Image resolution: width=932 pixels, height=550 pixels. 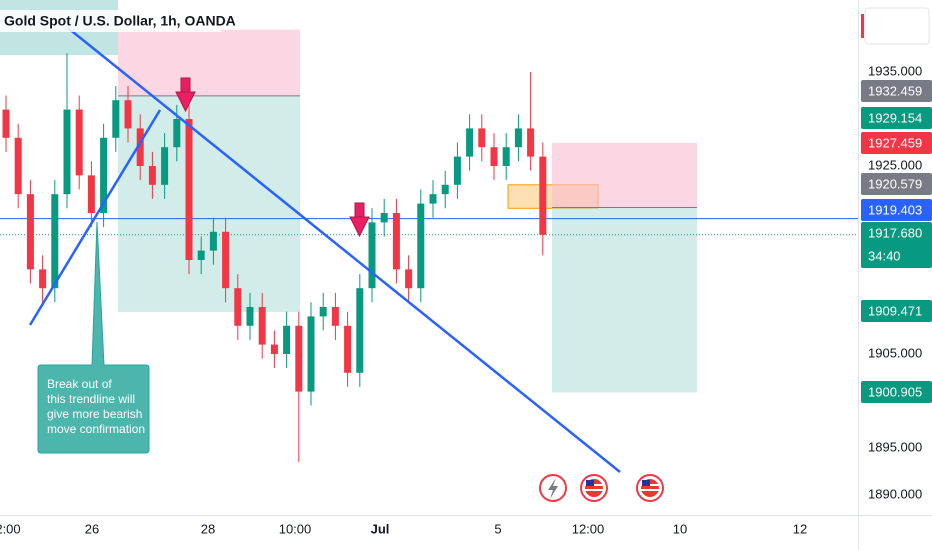 I want to click on chart-title: Gold Spot / U.S. Dollar, 1h, OANDA, so click(x=120, y=21).